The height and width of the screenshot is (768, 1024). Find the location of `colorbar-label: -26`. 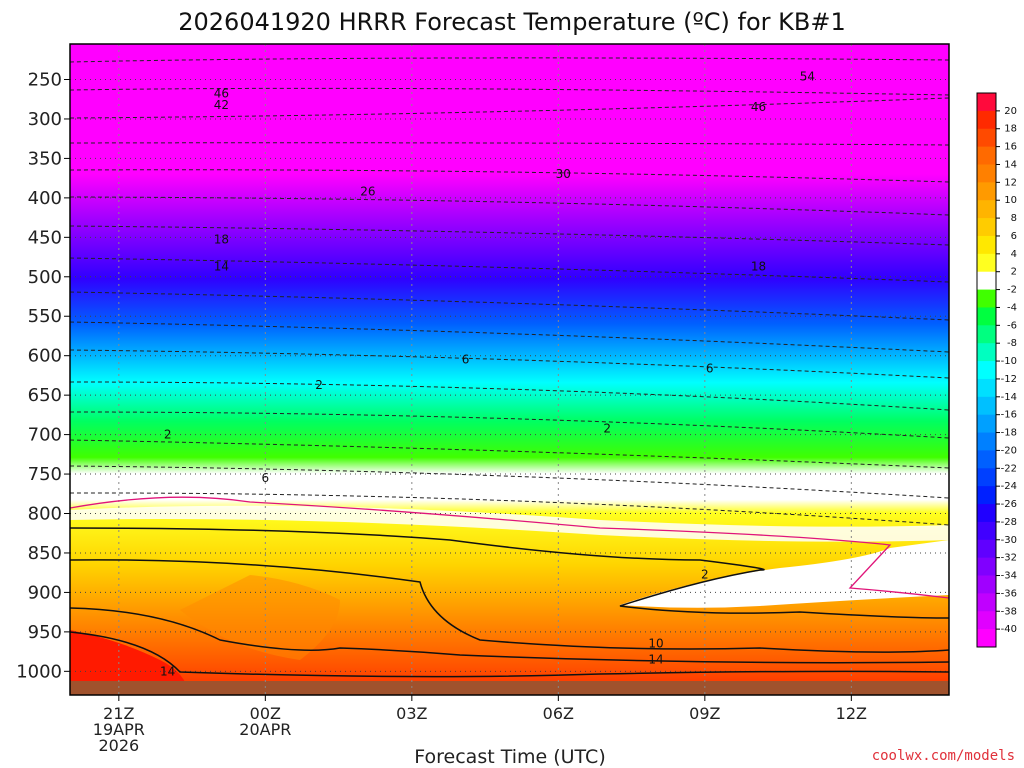

colorbar-label: -26 is located at coordinates (1009, 504).